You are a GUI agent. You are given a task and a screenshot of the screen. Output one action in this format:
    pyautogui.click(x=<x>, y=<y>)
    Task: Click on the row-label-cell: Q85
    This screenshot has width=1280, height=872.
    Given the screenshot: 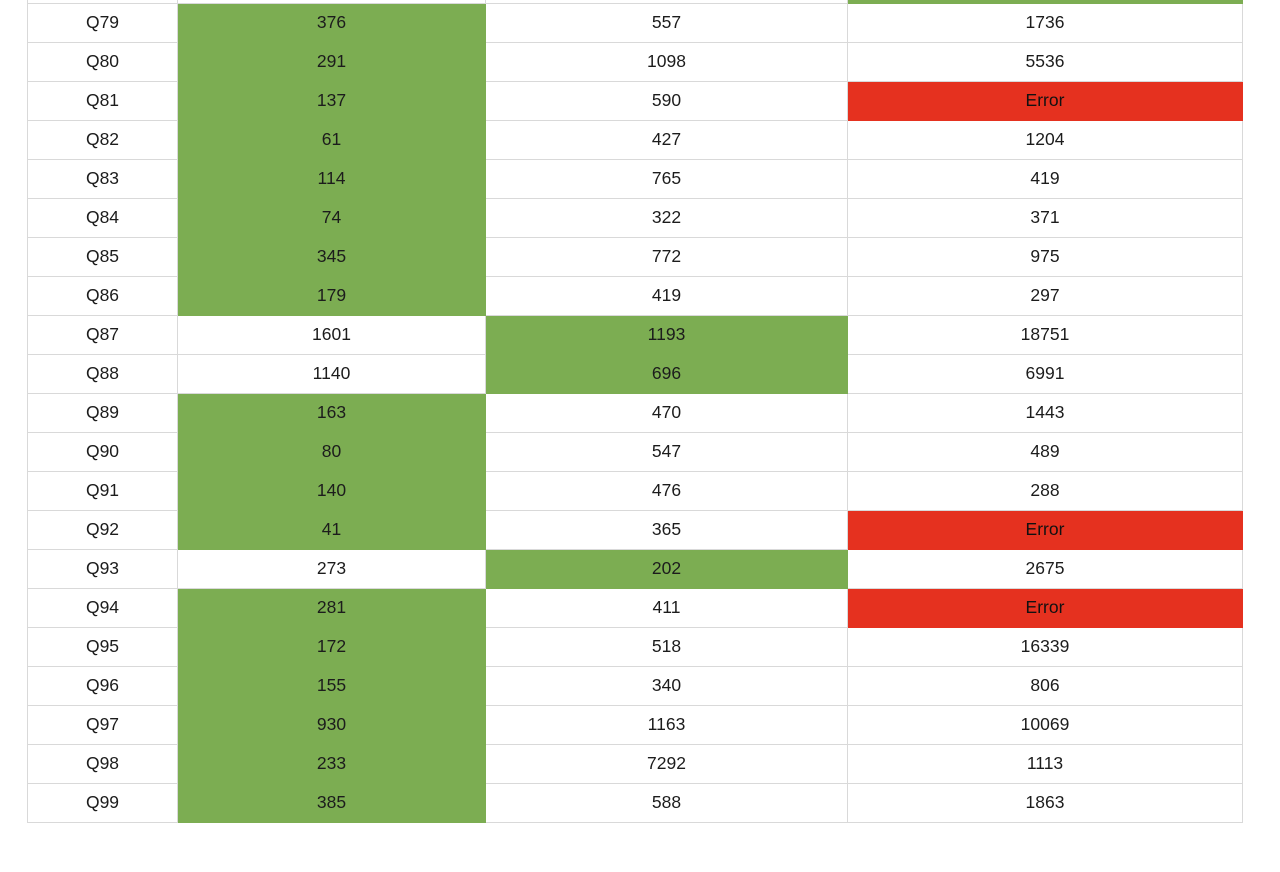 What is the action you would take?
    pyautogui.click(x=102, y=256)
    